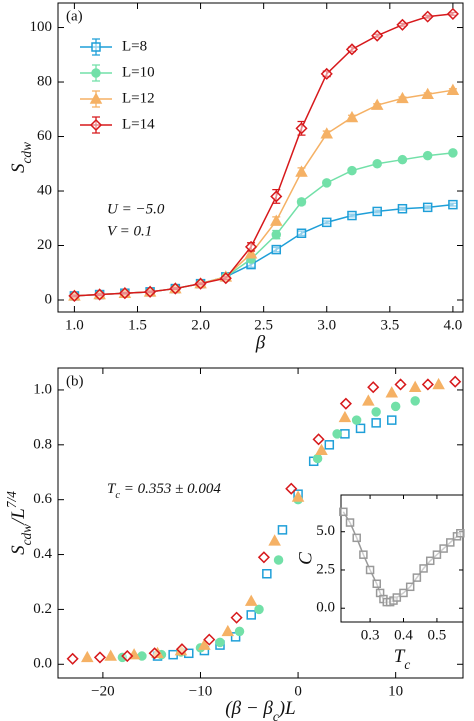 This screenshot has width=474, height=721. I want to click on legend-label: L=12, so click(138, 98).